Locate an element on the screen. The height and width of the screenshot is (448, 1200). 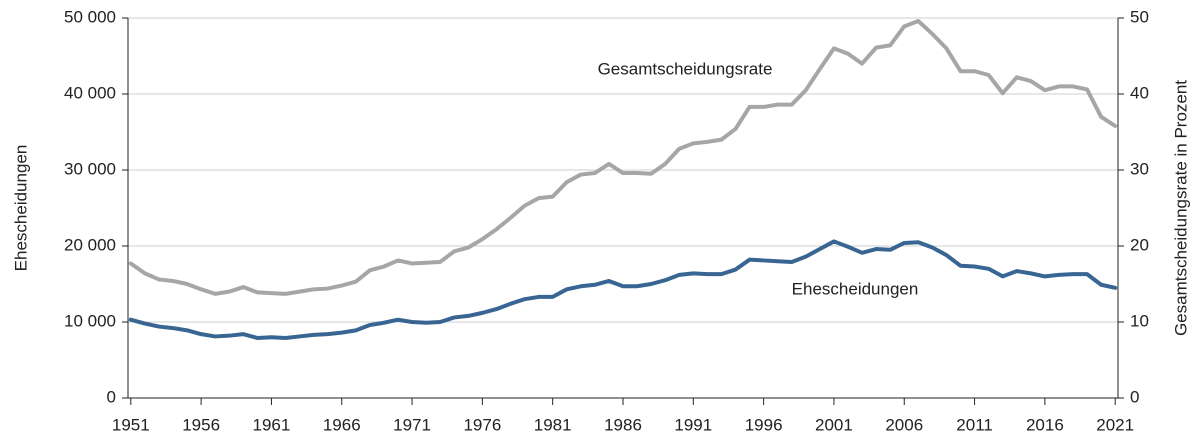
x-tick-label: 1966 is located at coordinates (342, 424).